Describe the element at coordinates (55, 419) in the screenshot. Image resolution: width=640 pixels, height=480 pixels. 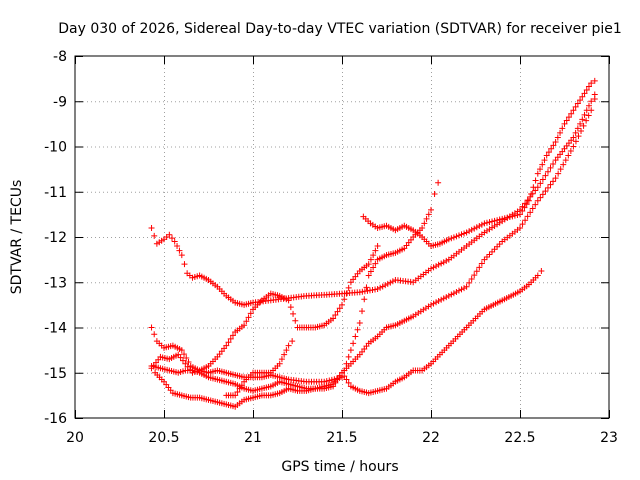
I see `y-tick-label: -16` at that location.